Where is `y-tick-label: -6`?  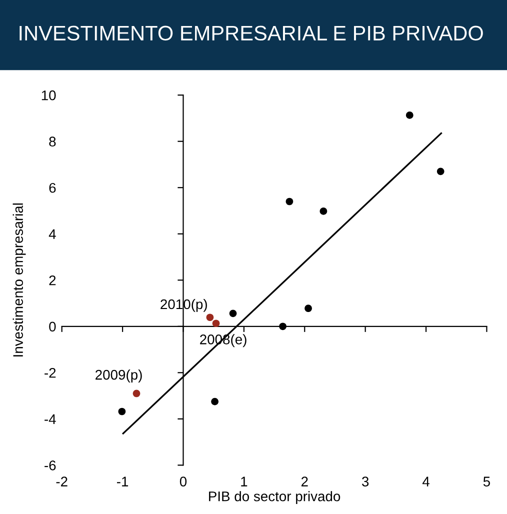
y-tick-label: -6 is located at coordinates (50, 465).